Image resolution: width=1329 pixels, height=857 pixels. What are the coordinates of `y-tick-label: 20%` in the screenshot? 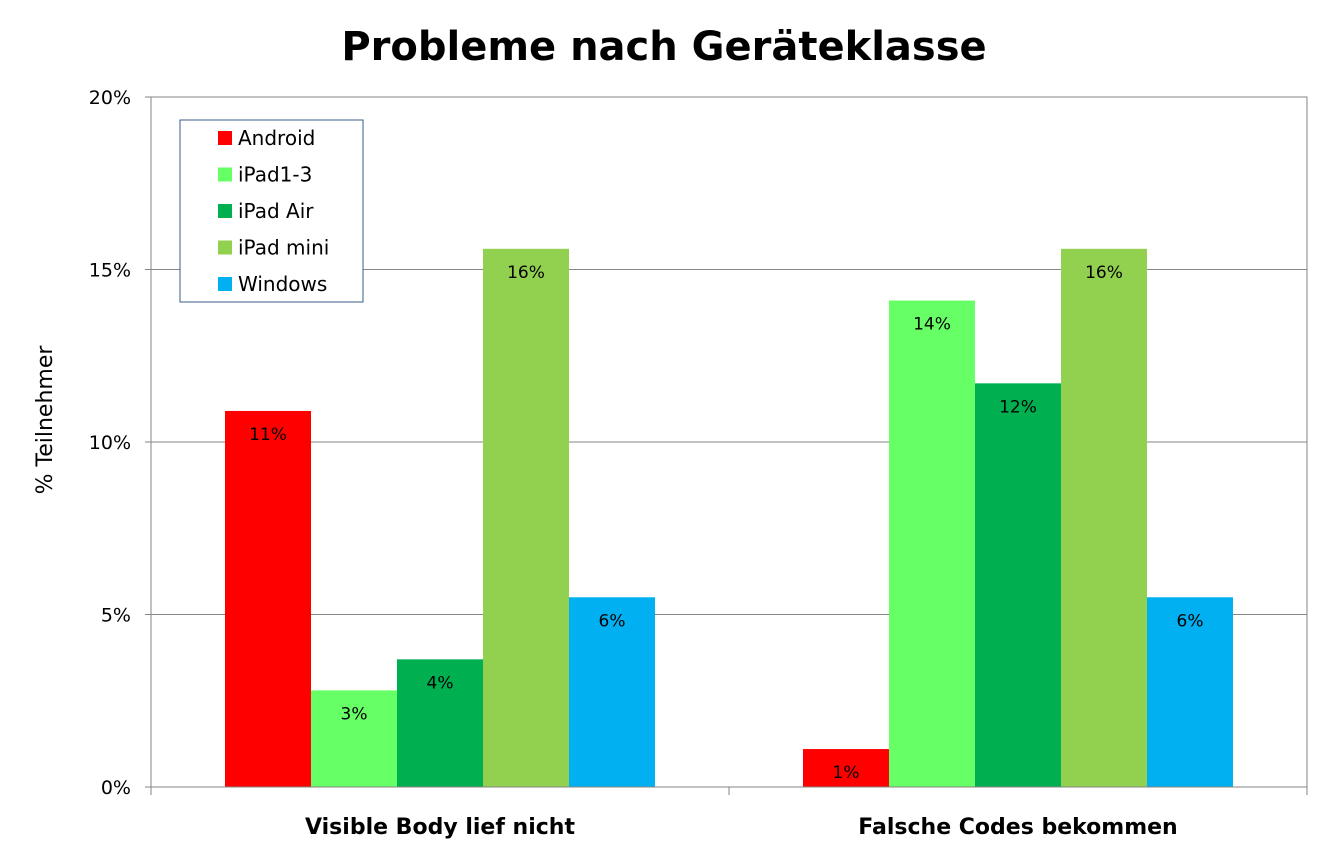 It's located at (110, 98).